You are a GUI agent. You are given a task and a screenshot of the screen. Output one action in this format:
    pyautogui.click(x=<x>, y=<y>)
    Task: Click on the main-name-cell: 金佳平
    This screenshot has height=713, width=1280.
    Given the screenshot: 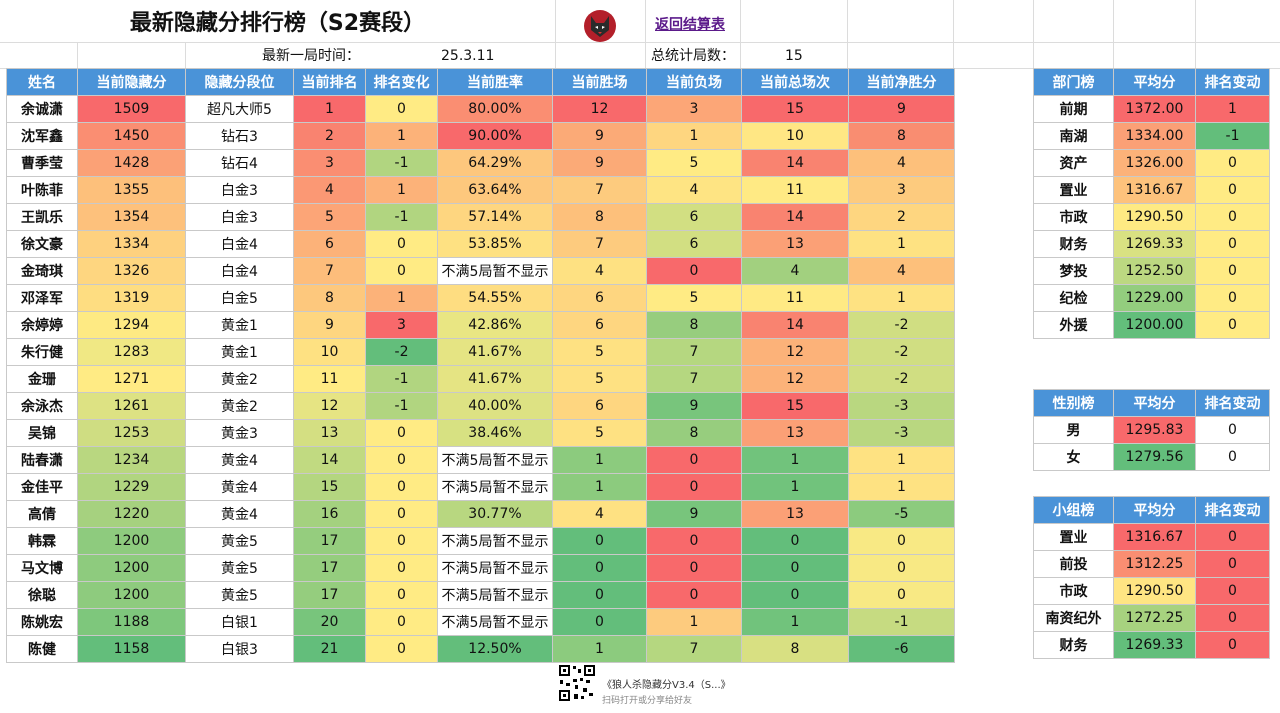 What is the action you would take?
    pyautogui.click(x=42, y=487)
    